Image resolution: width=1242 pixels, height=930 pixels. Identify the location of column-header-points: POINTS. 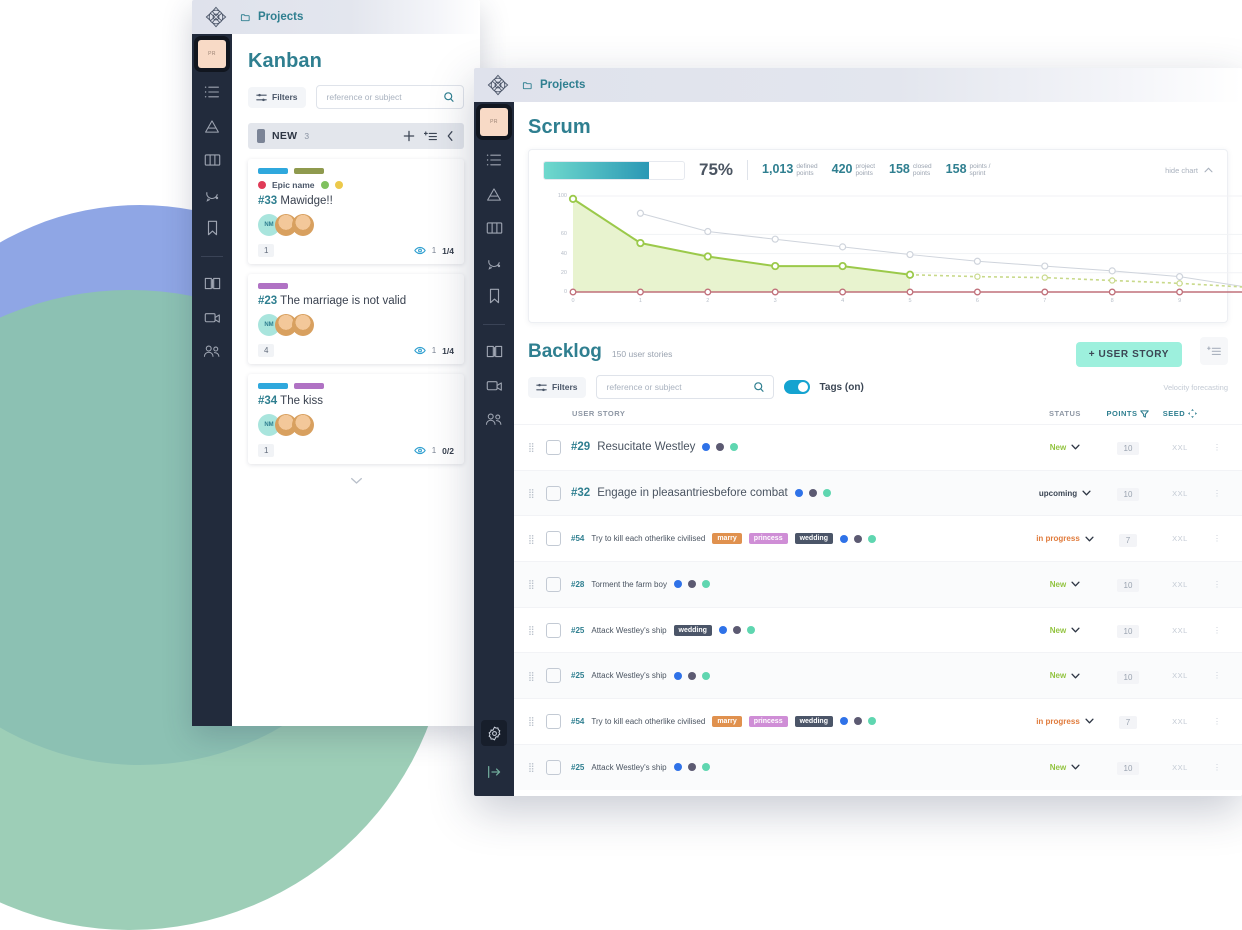
(1128, 413).